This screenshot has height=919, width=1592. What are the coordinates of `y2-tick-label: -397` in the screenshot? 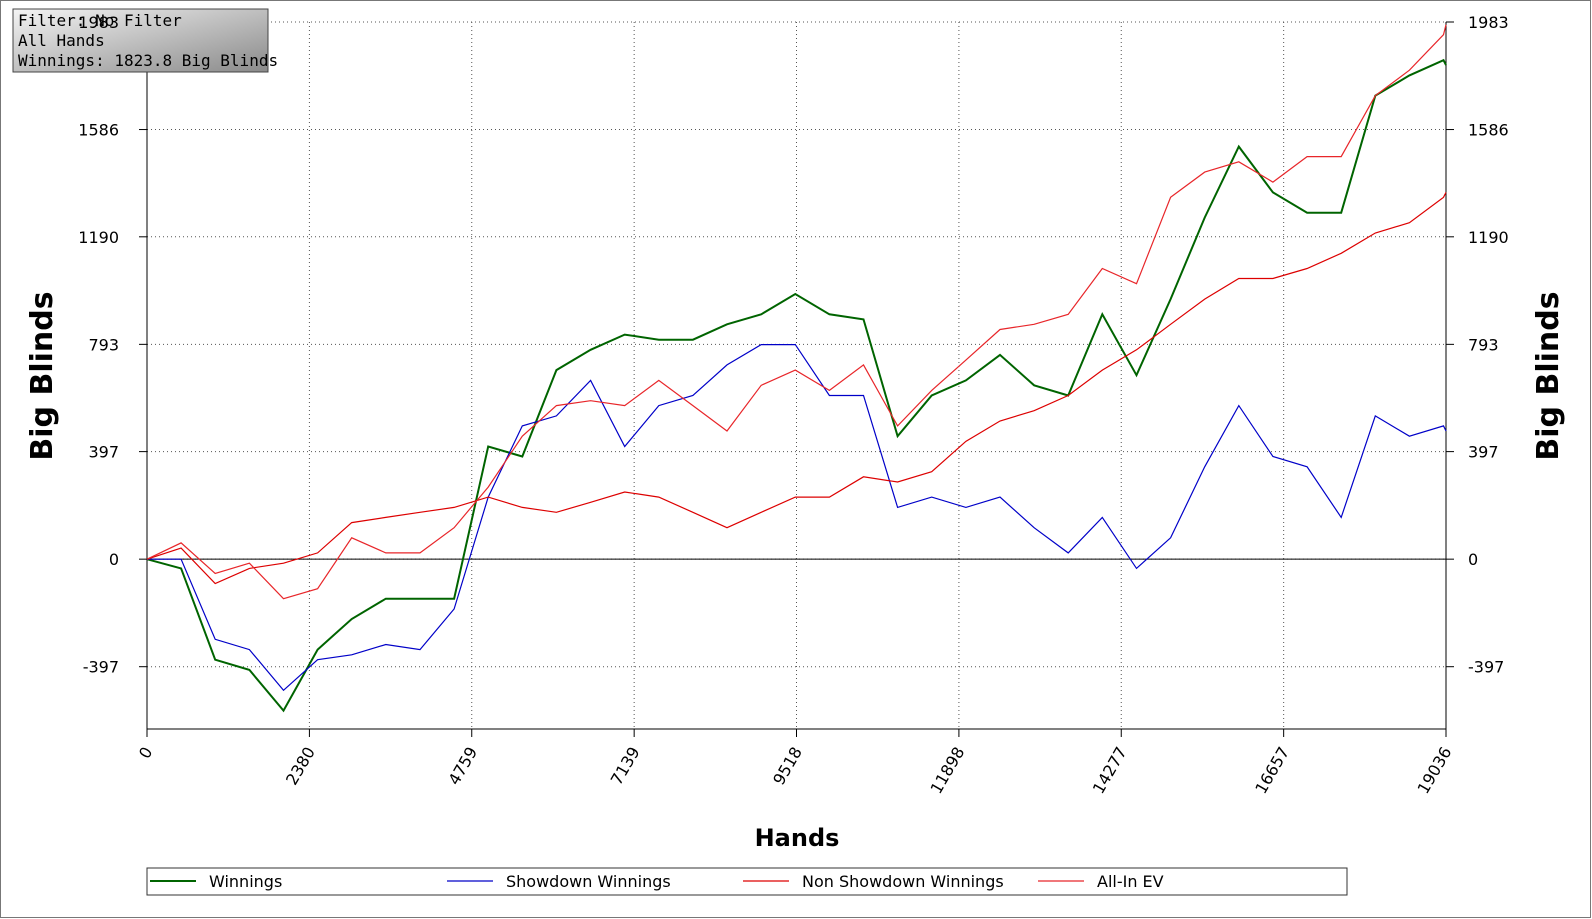 It's located at (1486, 667).